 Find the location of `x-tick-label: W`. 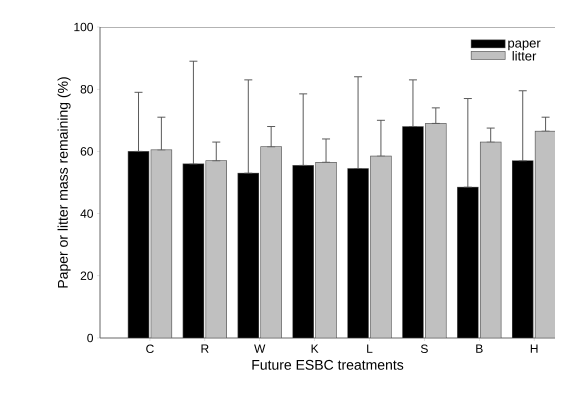

x-tick-label: W is located at coordinates (260, 348).